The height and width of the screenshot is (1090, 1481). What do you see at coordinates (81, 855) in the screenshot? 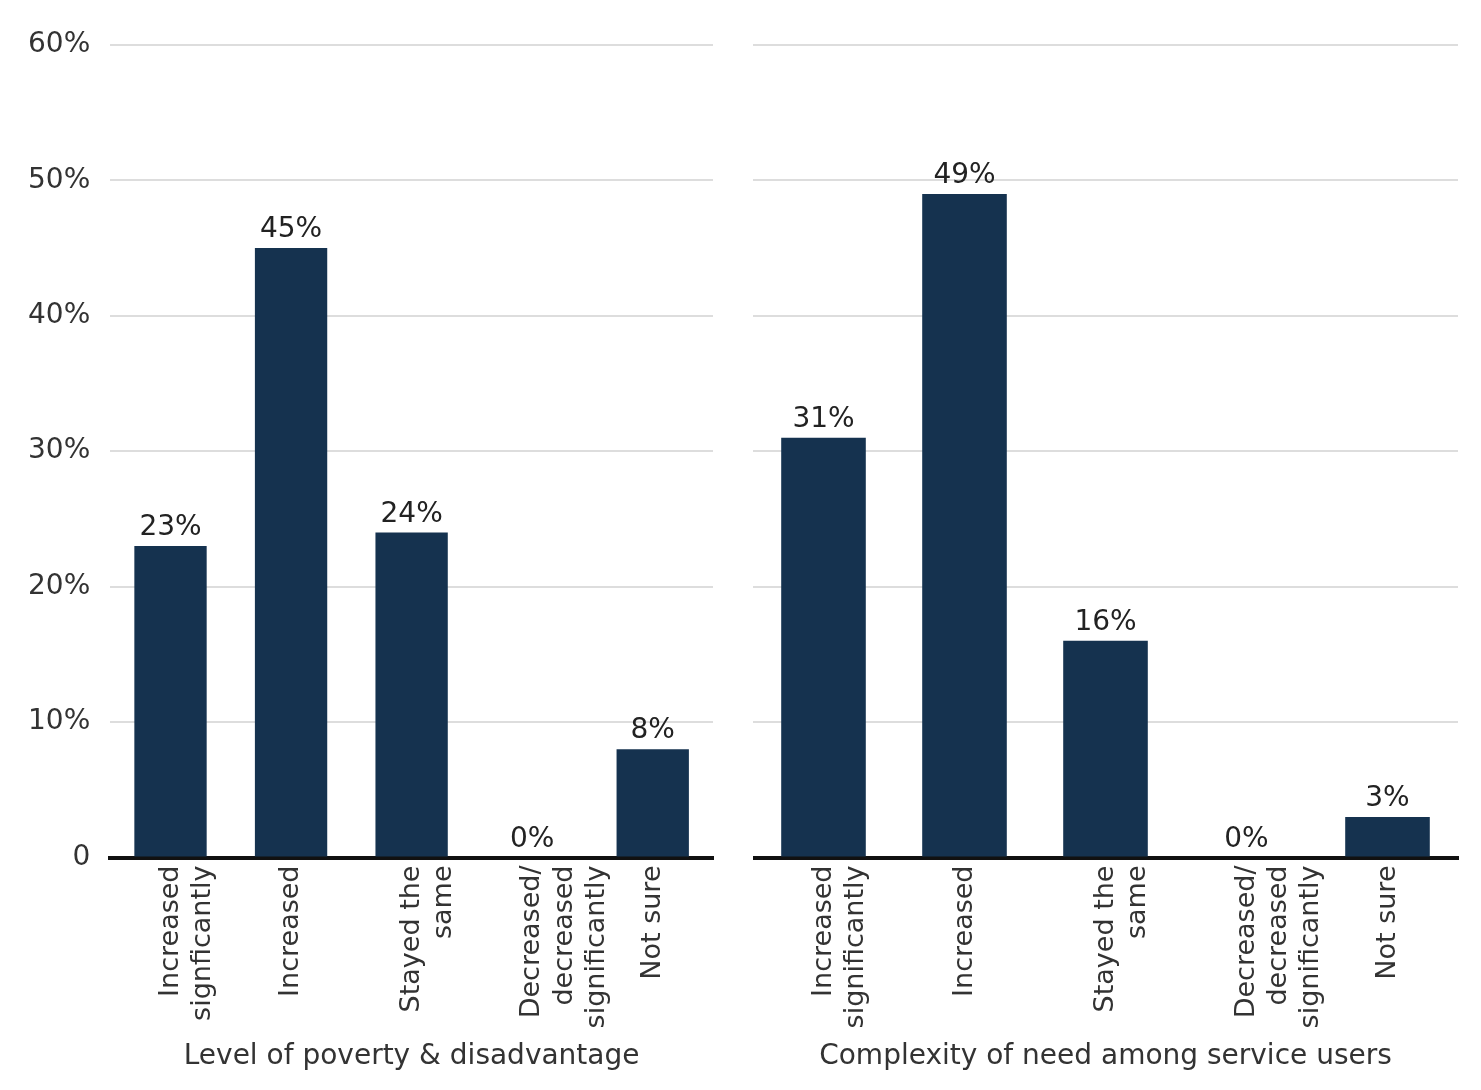
I see `y-tick-label: 0` at bounding box center [81, 855].